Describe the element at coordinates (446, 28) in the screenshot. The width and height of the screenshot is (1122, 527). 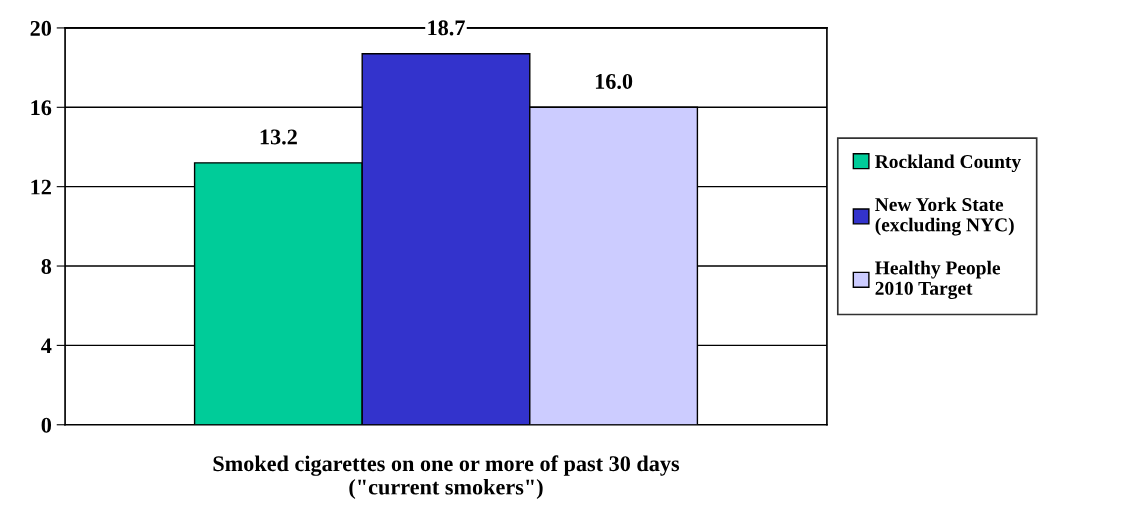
I see `text: 18.7` at that location.